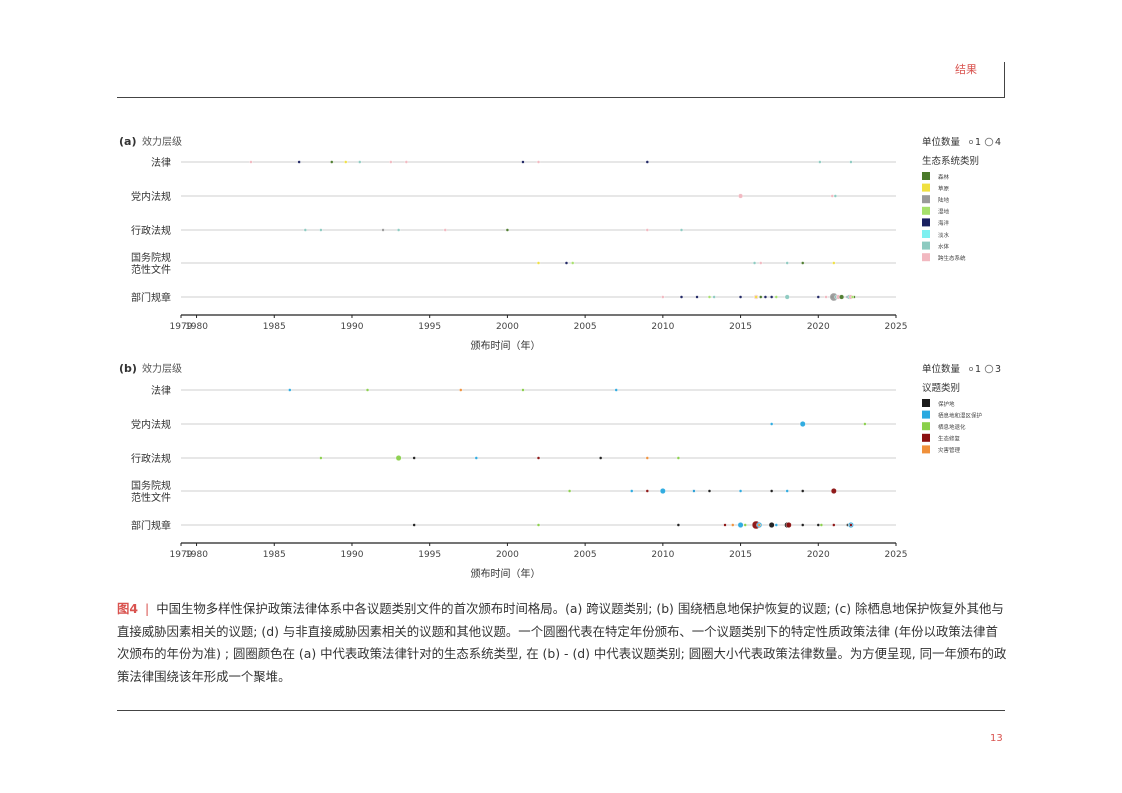 This screenshot has height=793, width=1122. What do you see at coordinates (507, 555) in the screenshot?
I see `panel-b-x-tick-label-5: 2000` at bounding box center [507, 555].